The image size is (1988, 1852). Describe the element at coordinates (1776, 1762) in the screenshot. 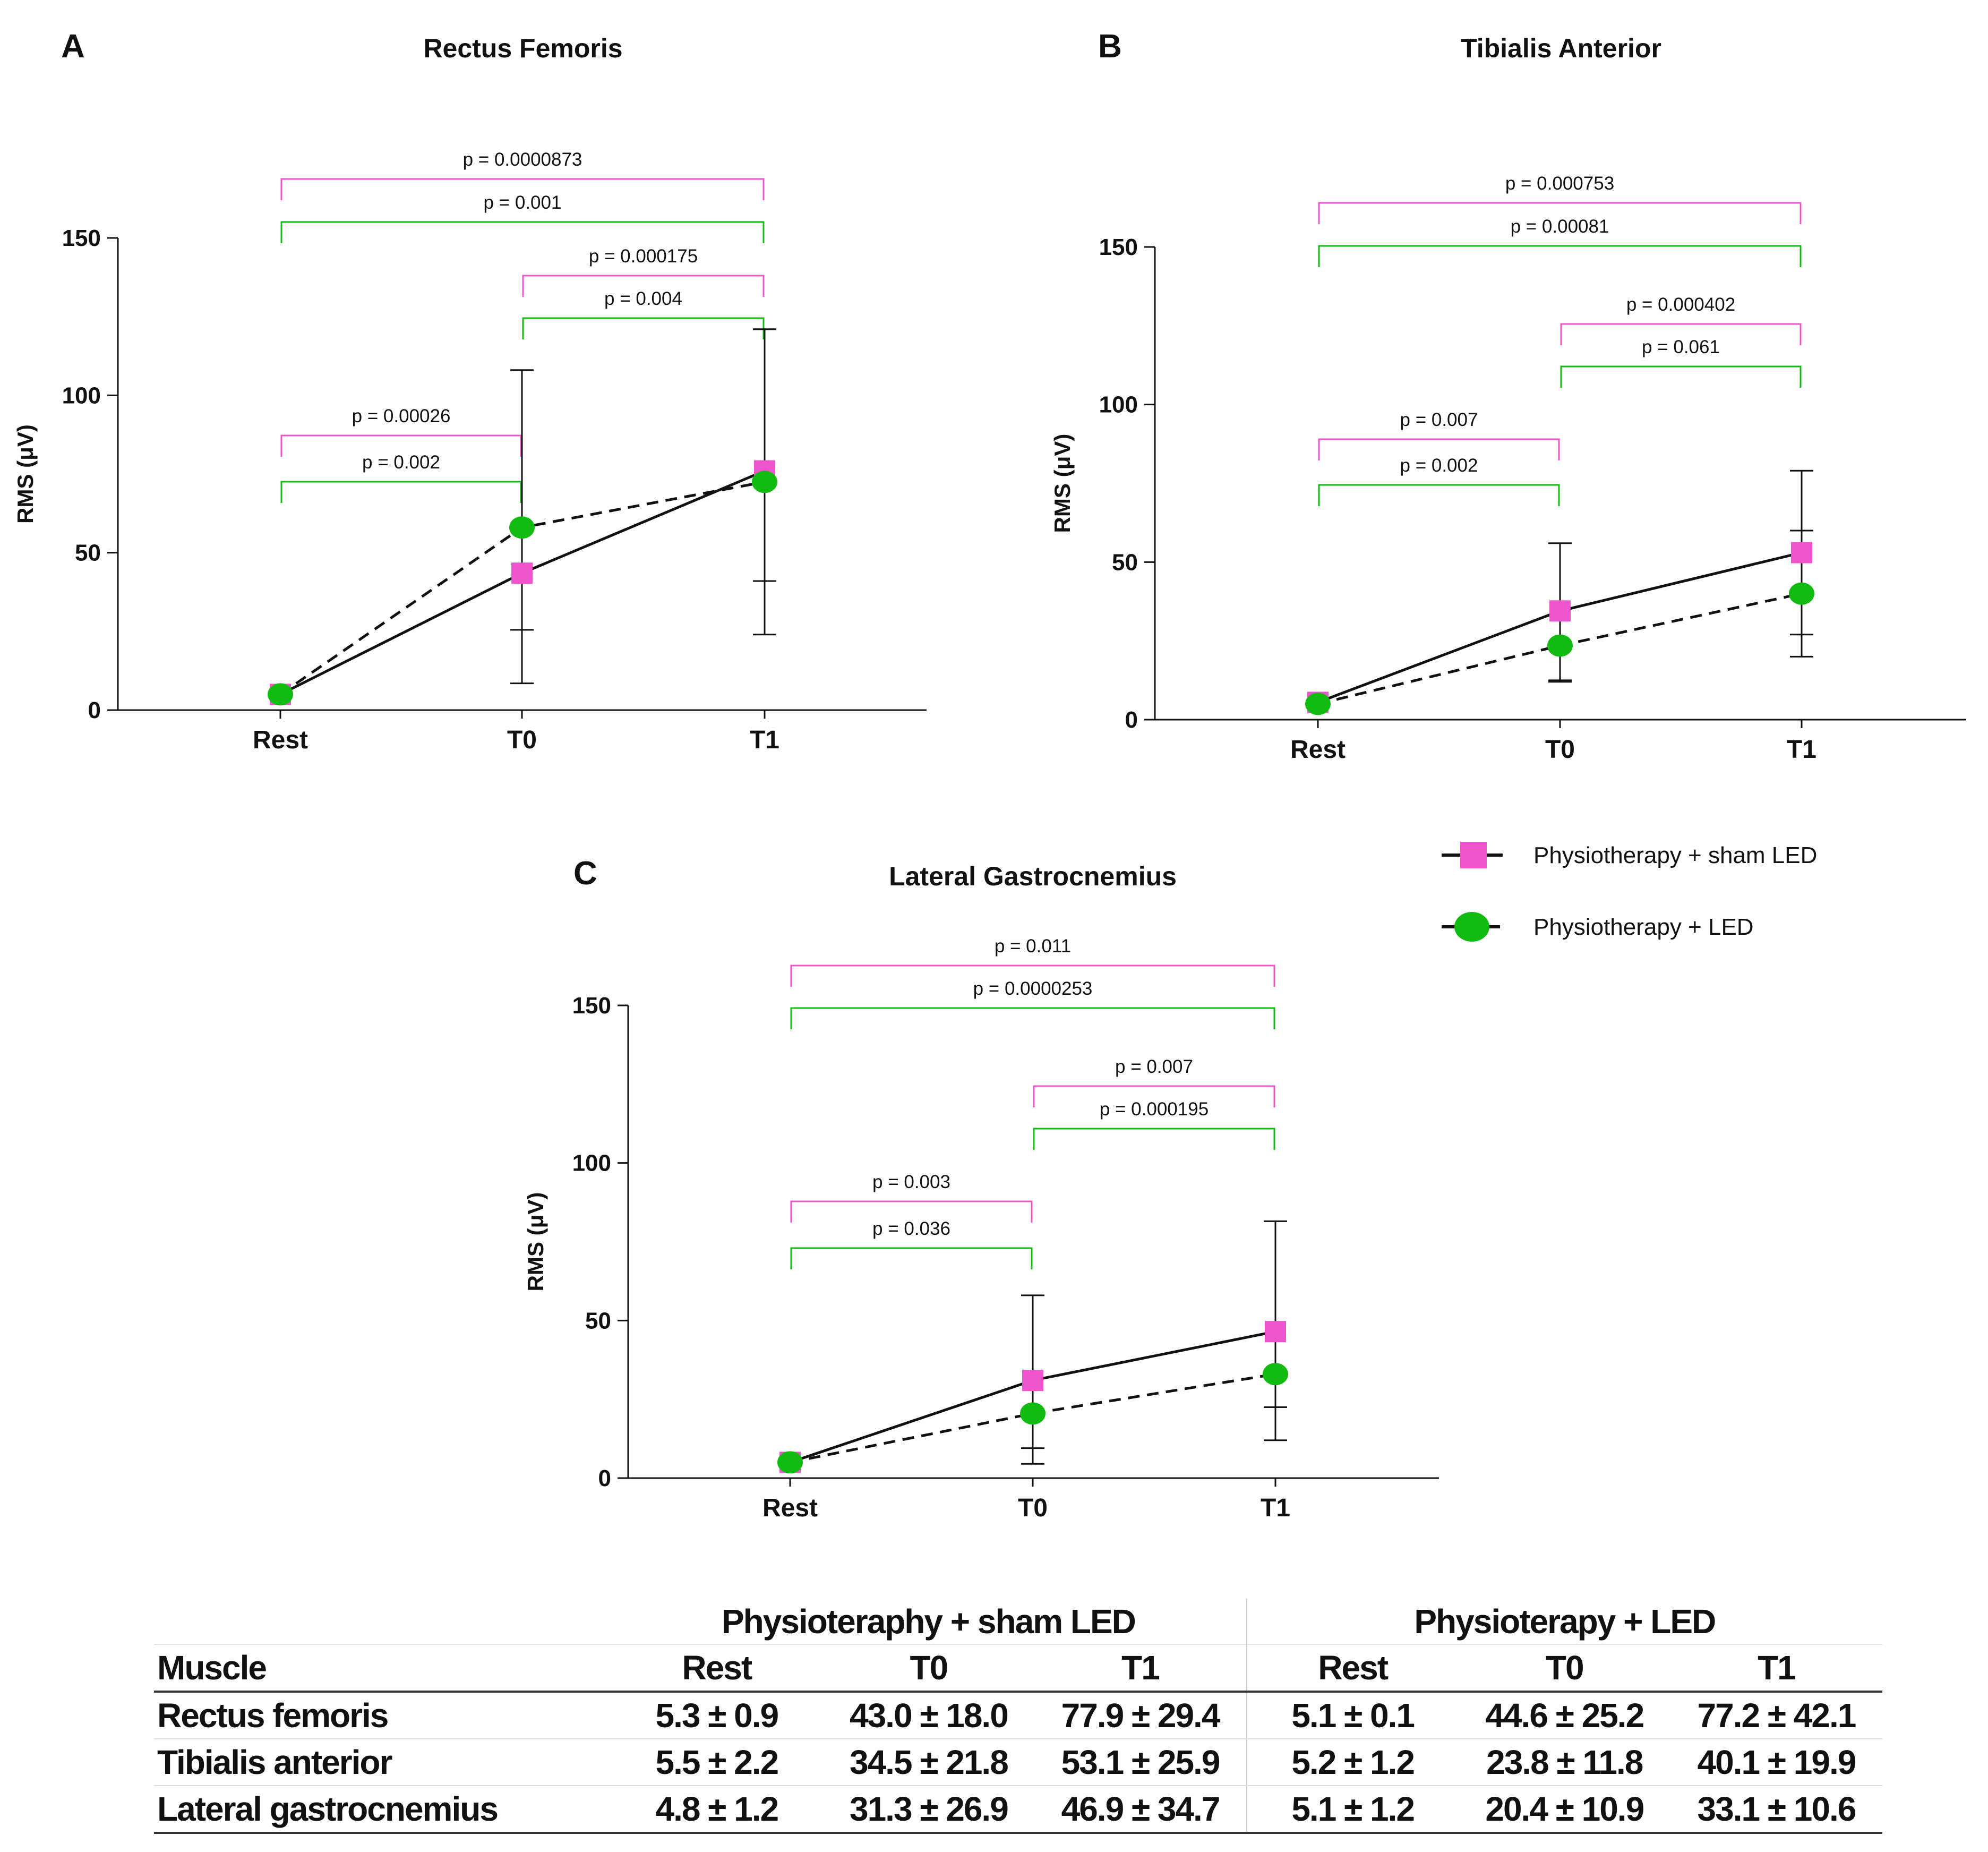

I see `table-cell: 40.1 ± 19.9` at that location.